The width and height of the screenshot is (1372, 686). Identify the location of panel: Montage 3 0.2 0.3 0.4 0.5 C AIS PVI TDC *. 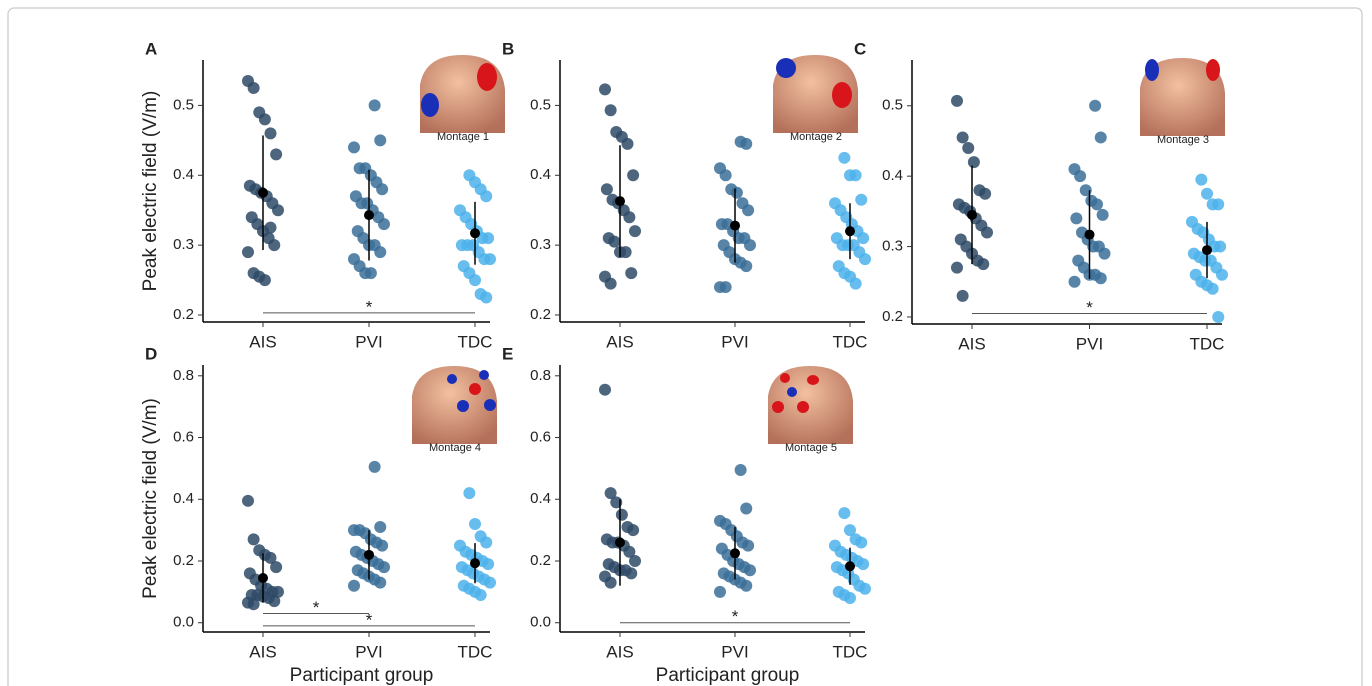
(1041, 196).